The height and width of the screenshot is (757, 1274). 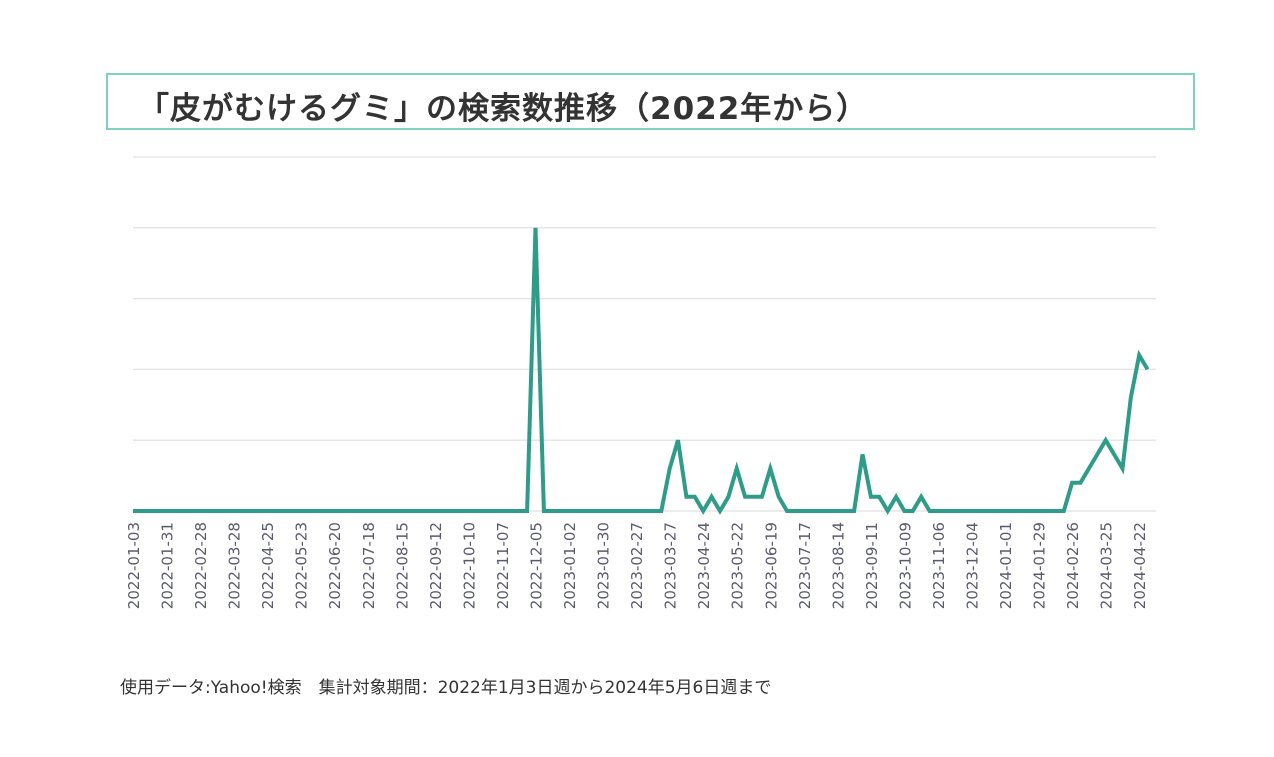 What do you see at coordinates (939, 565) in the screenshot?
I see `x-tick-label: 2023-11-06` at bounding box center [939, 565].